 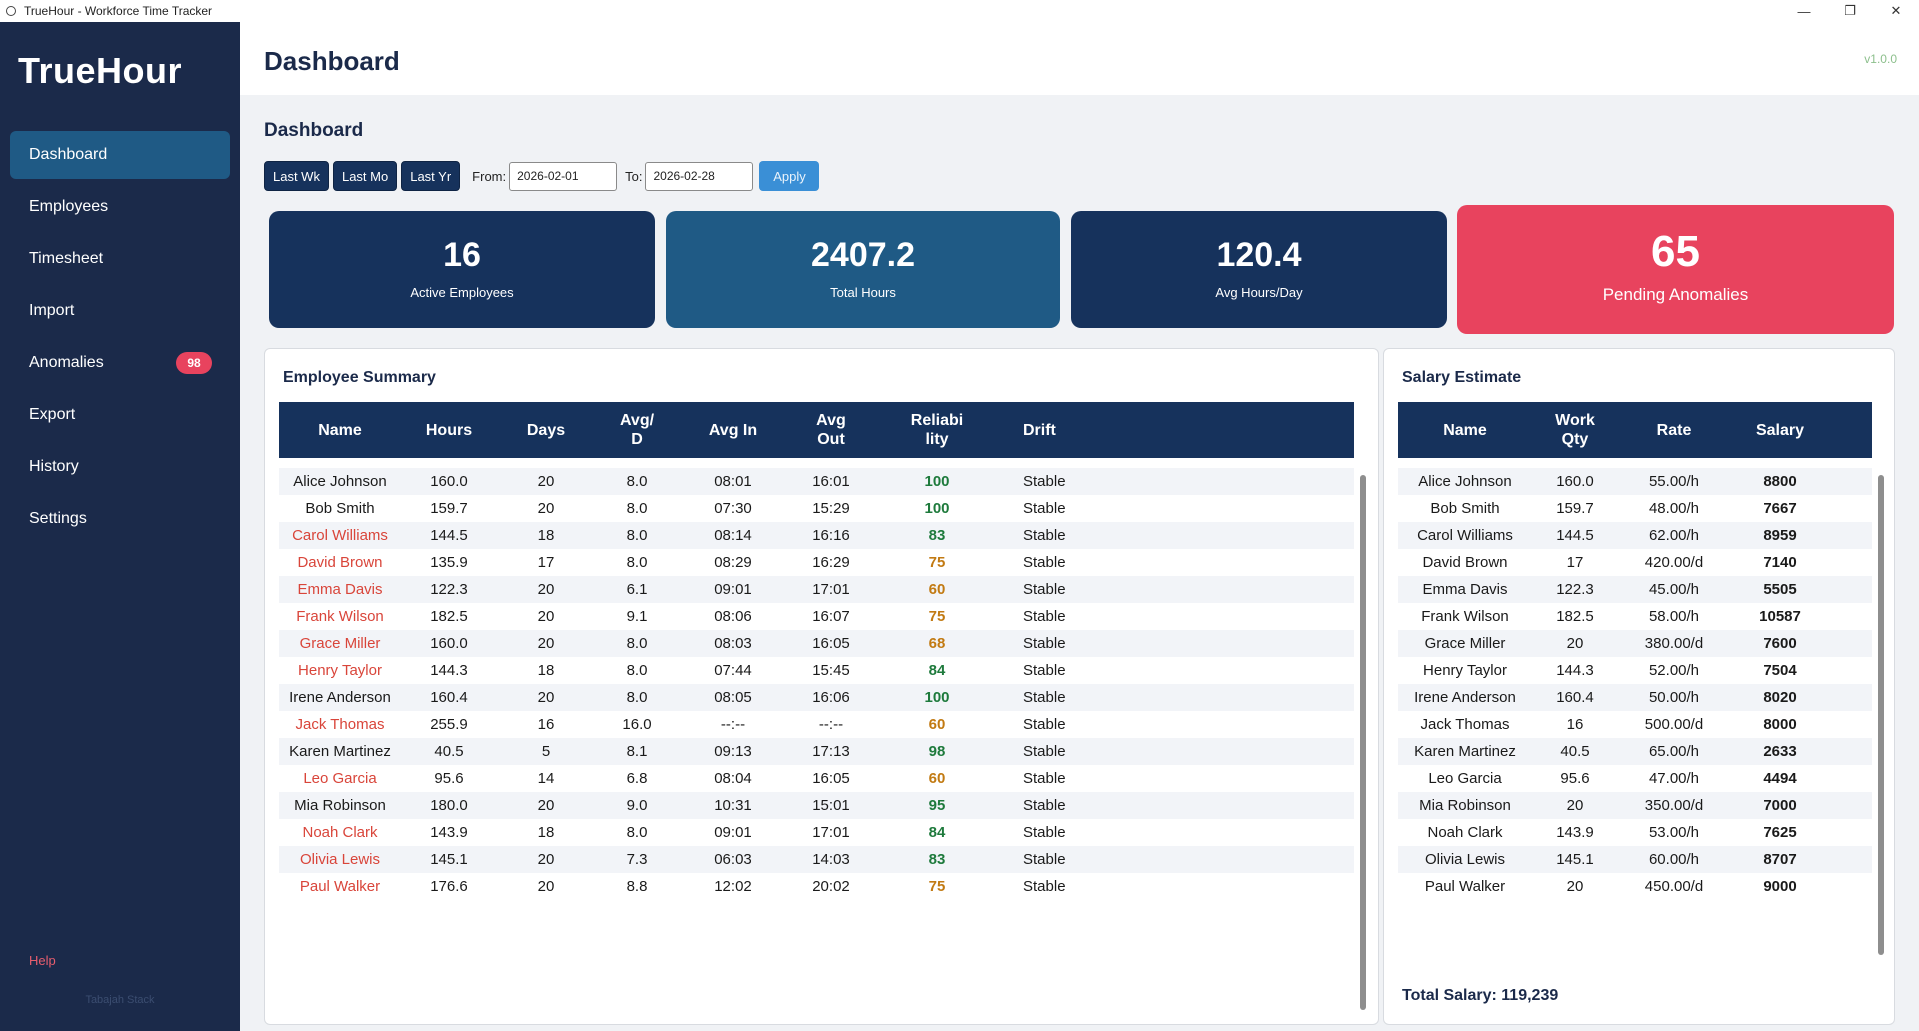 What do you see at coordinates (120, 519) in the screenshot?
I see `sidebar-item-settings: Settings` at bounding box center [120, 519].